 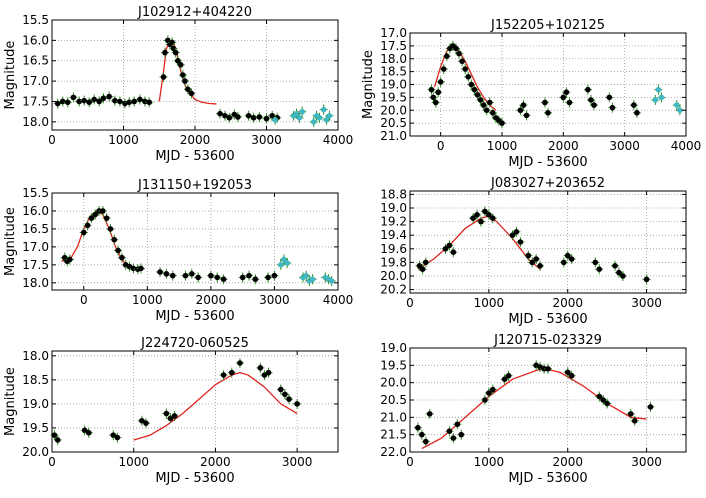 What do you see at coordinates (393, 208) in the screenshot?
I see `y-tick-label: 19.0` at bounding box center [393, 208].